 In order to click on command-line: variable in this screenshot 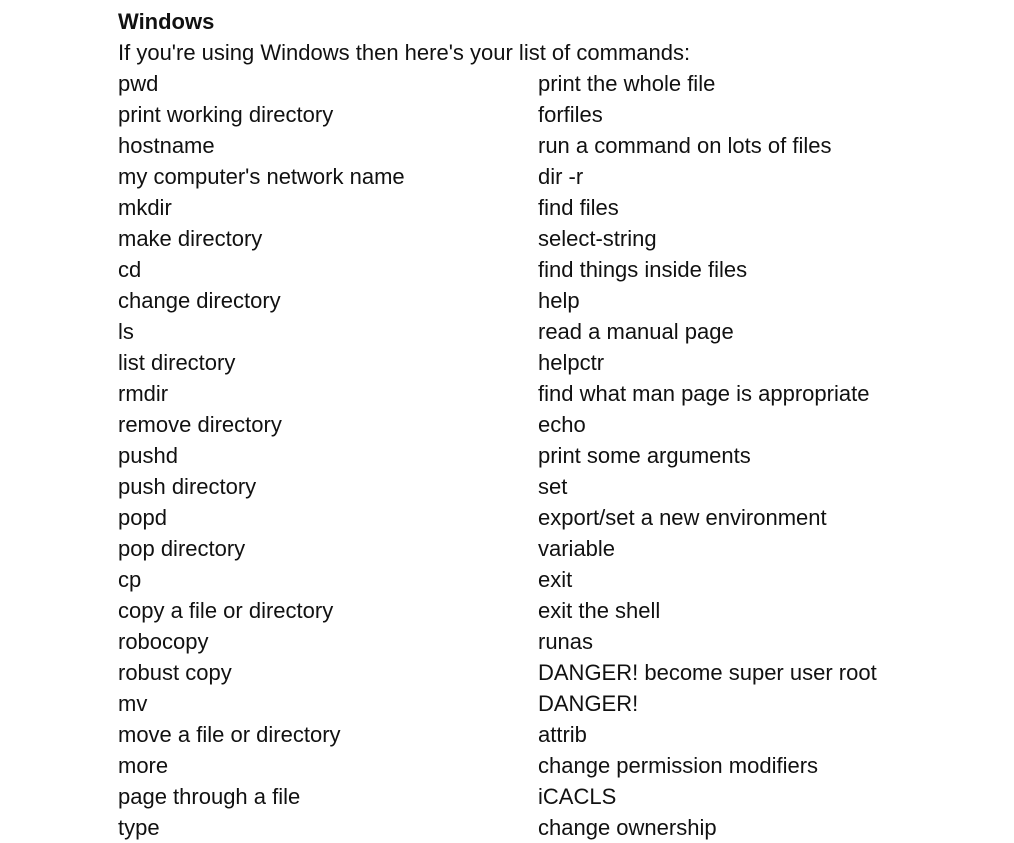, I will do `click(577, 548)`.